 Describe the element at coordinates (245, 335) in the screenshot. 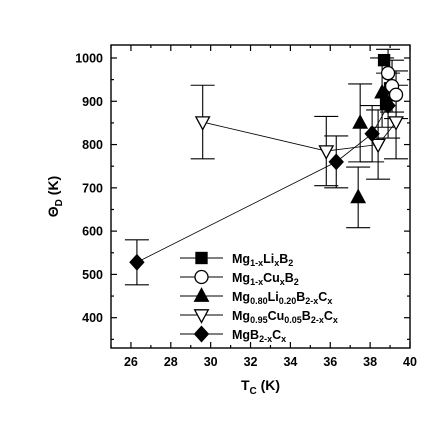

I see `legend-label-part: MgB` at that location.